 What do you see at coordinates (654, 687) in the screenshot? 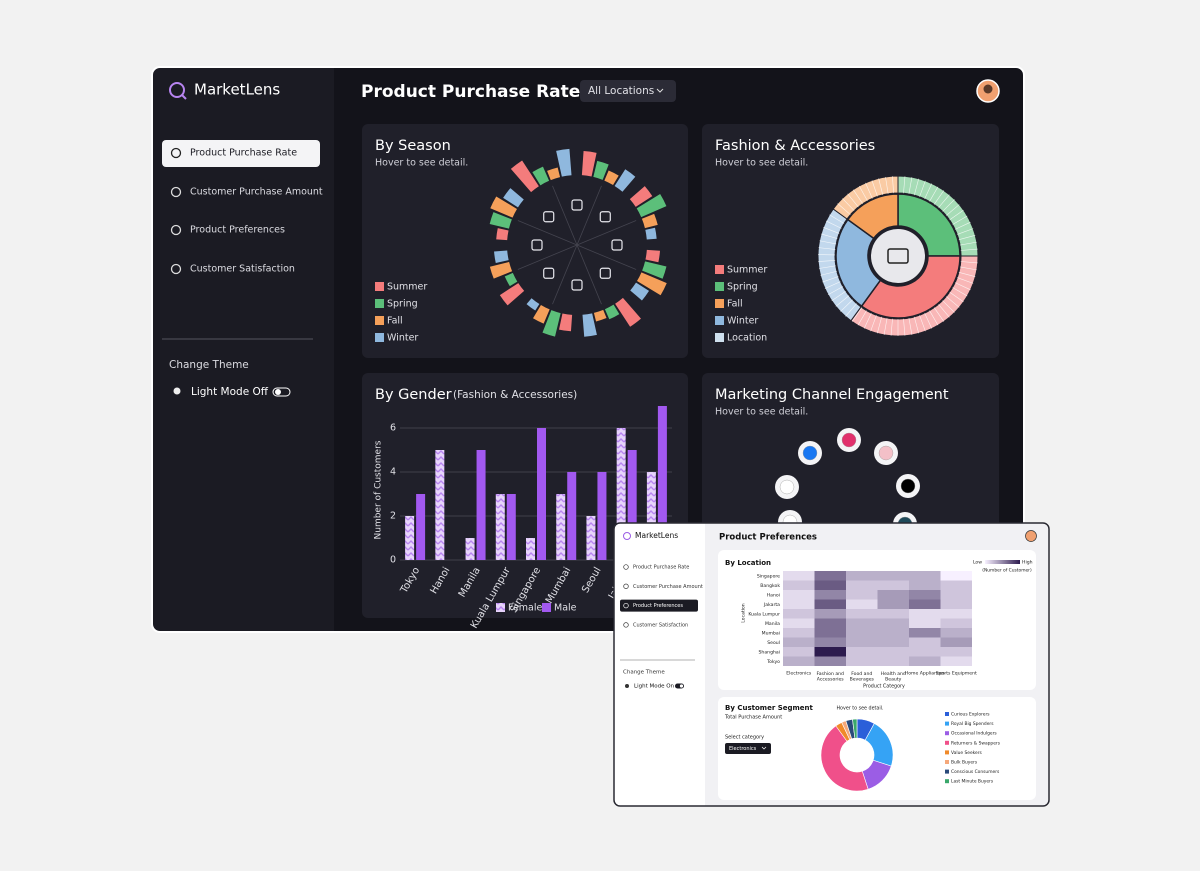
I see `theme-toggle-label: Light Mode On` at bounding box center [654, 687].